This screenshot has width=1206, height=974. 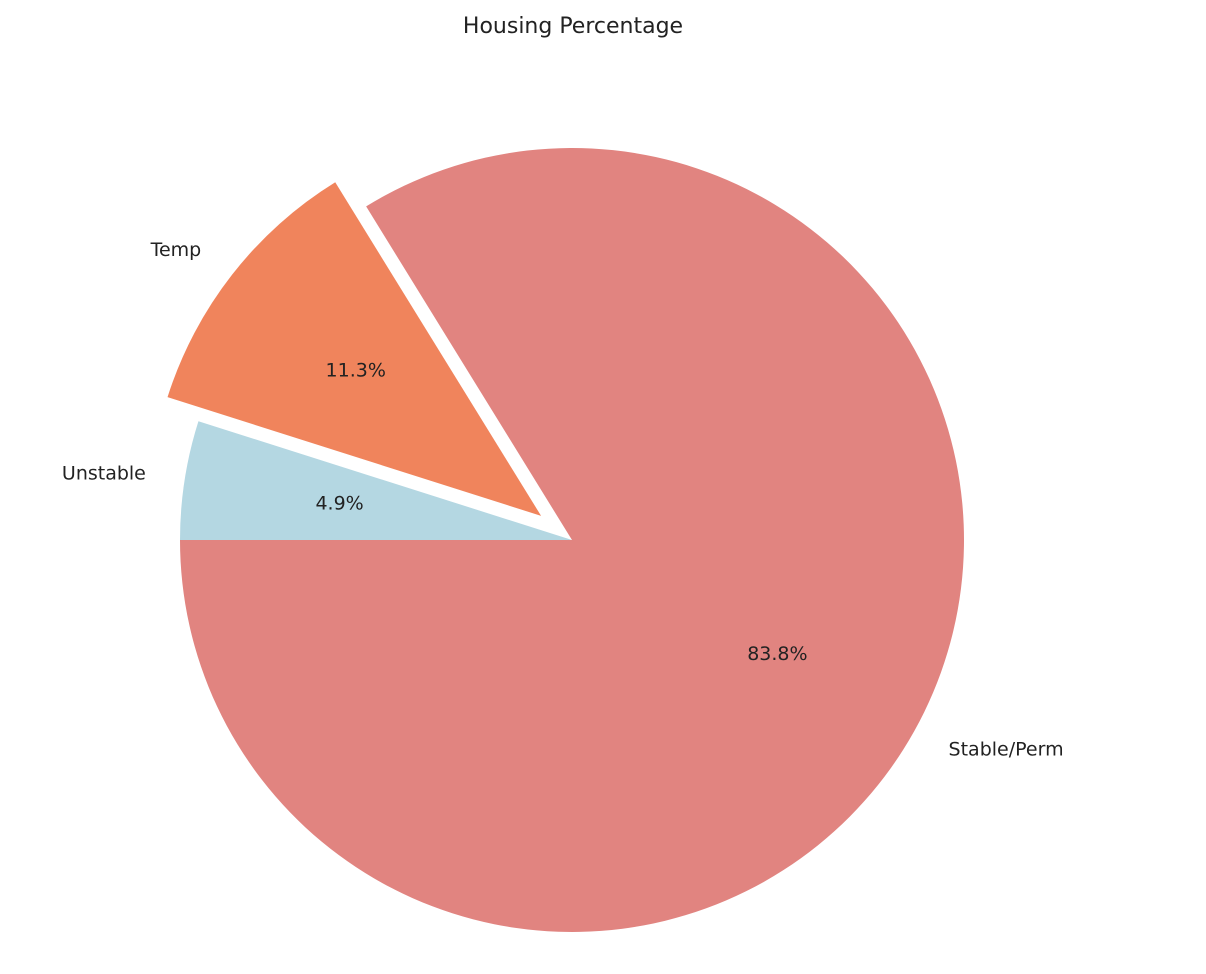 What do you see at coordinates (176, 250) in the screenshot?
I see `slice-label-temp: Temp` at bounding box center [176, 250].